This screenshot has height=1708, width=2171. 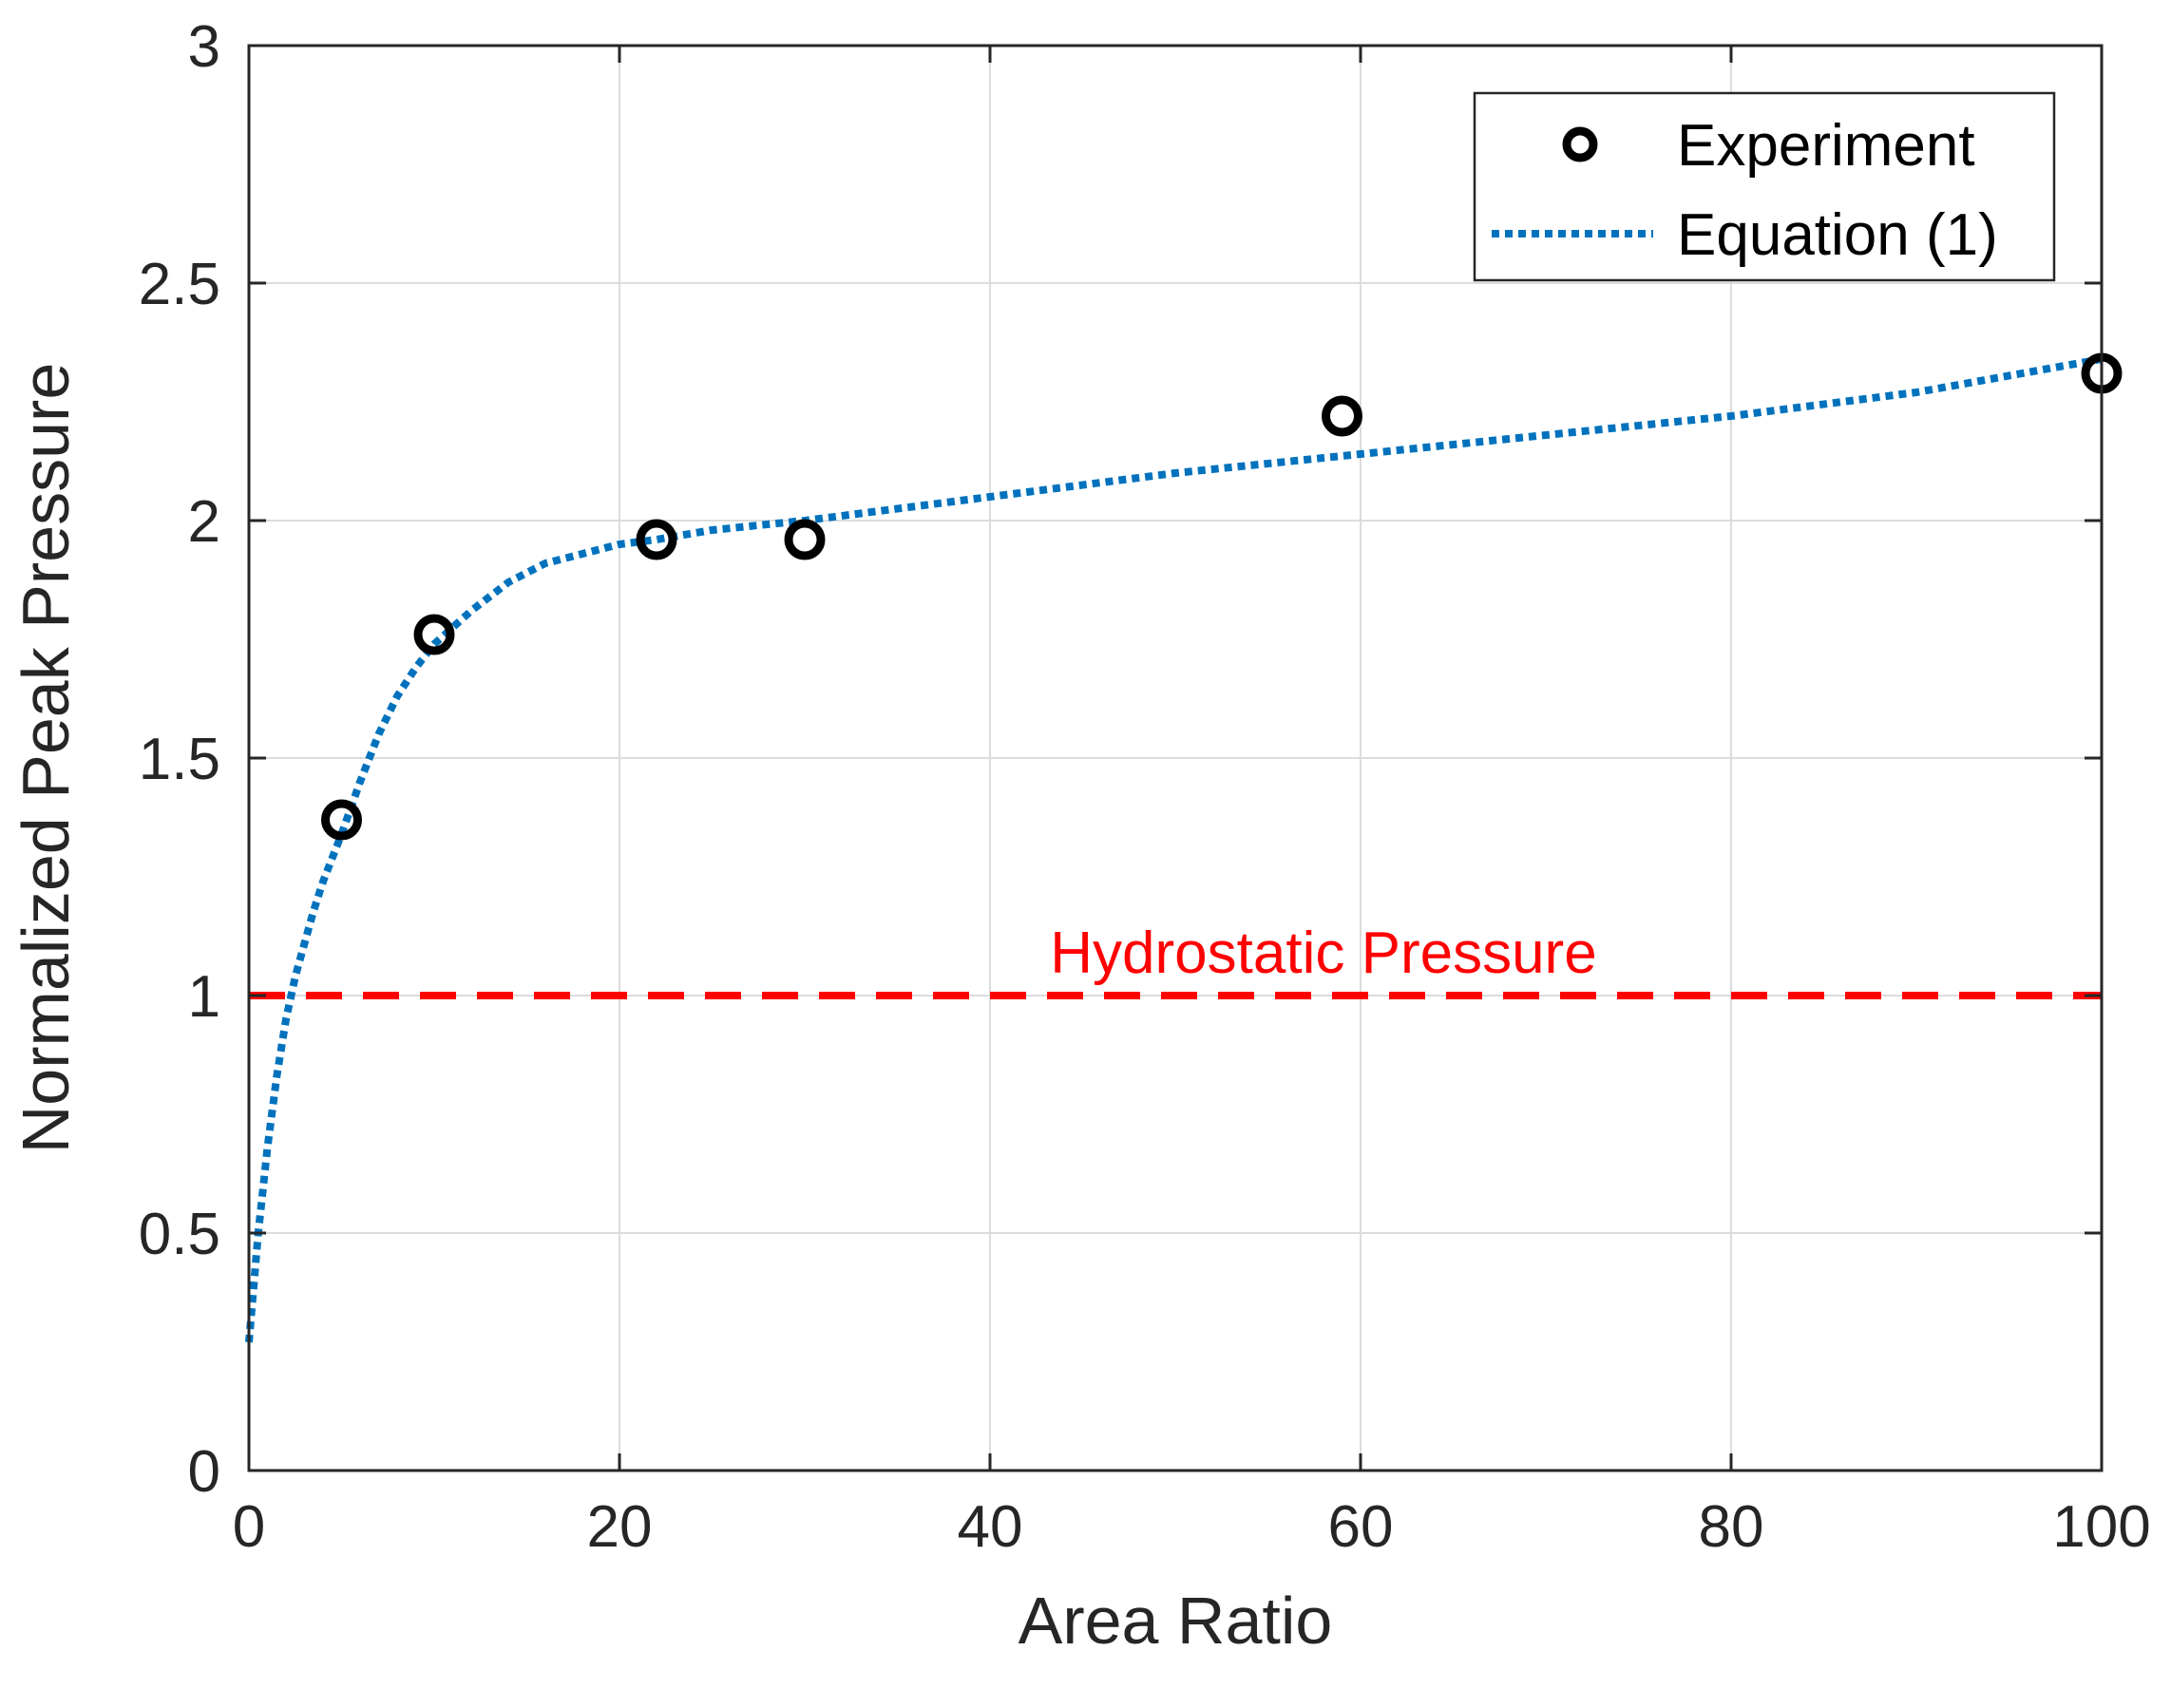 What do you see at coordinates (1826, 146) in the screenshot?
I see `legend-experiment-label: Experiment` at bounding box center [1826, 146].